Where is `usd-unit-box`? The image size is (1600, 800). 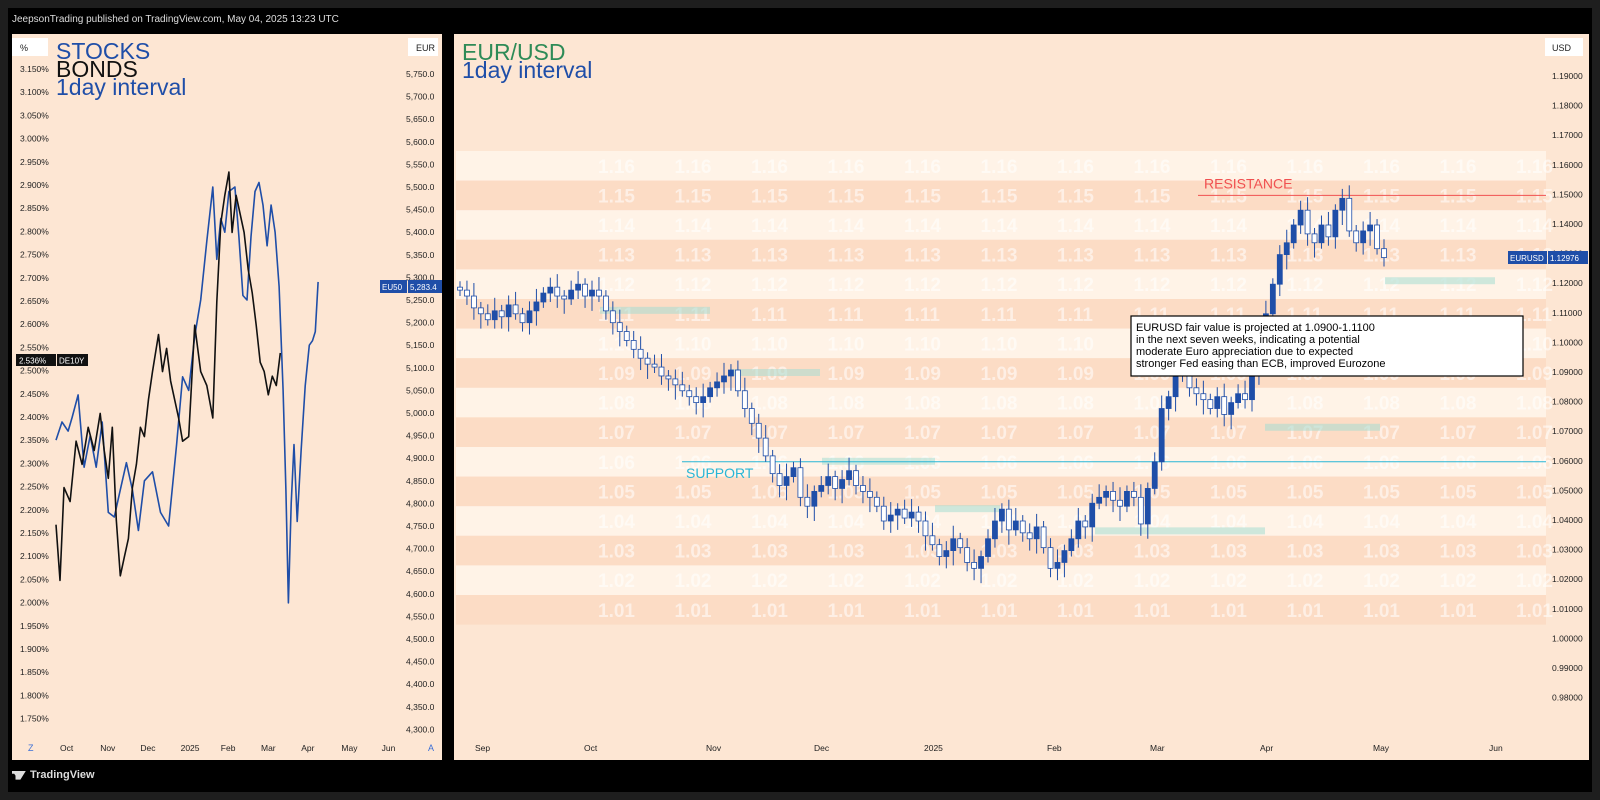 usd-unit-box is located at coordinates (1564, 47).